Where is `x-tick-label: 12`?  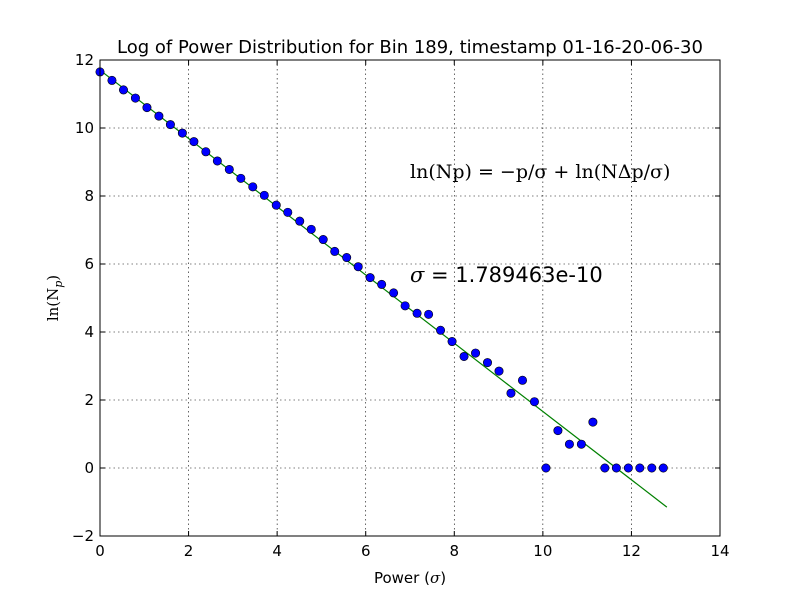 x-tick-label: 12 is located at coordinates (631, 551).